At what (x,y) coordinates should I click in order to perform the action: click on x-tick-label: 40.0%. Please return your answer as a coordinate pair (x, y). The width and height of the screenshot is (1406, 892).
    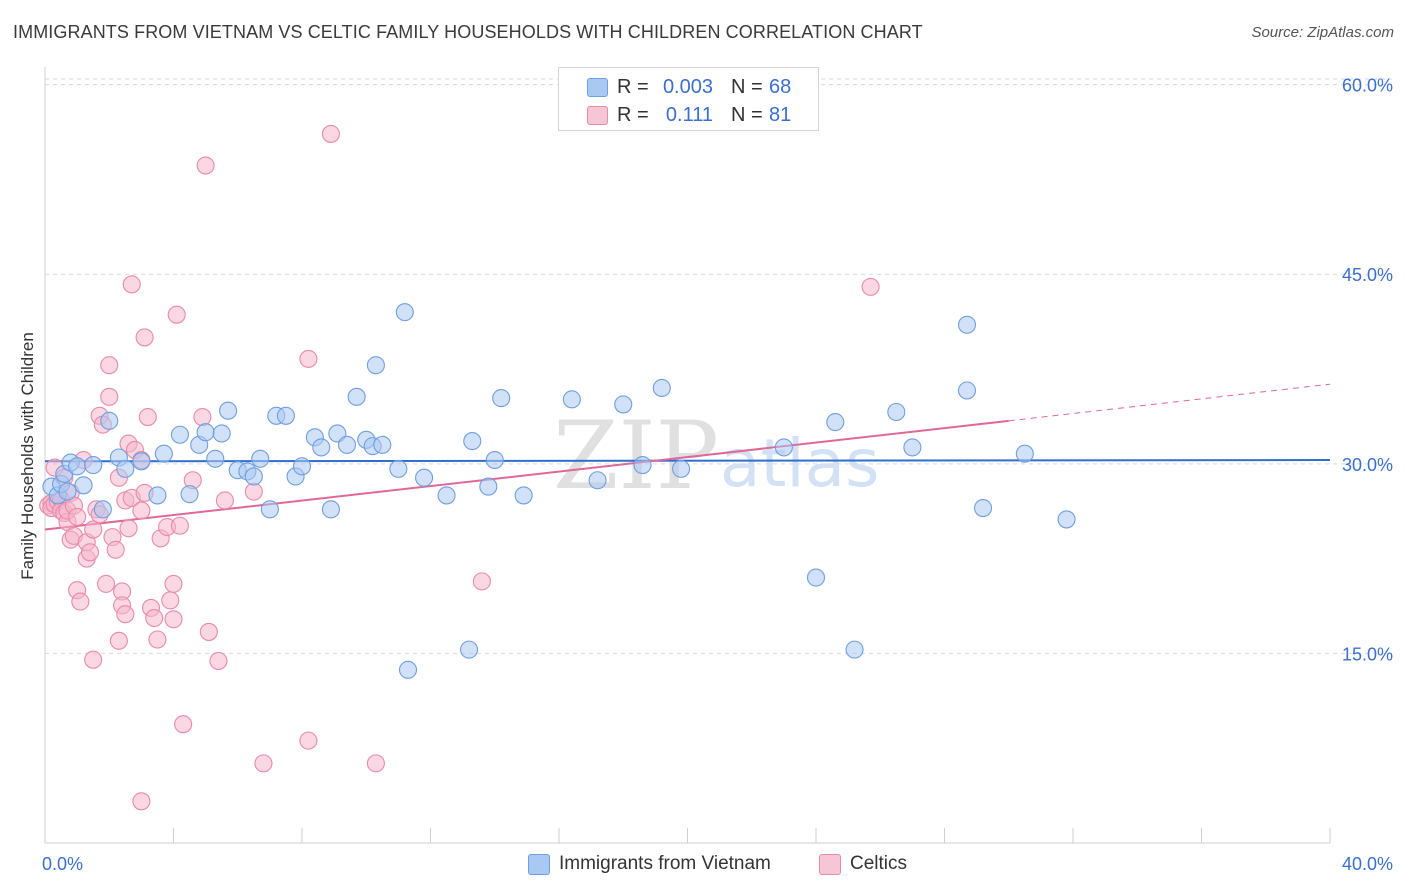
    Looking at the image, I should click on (1367, 864).